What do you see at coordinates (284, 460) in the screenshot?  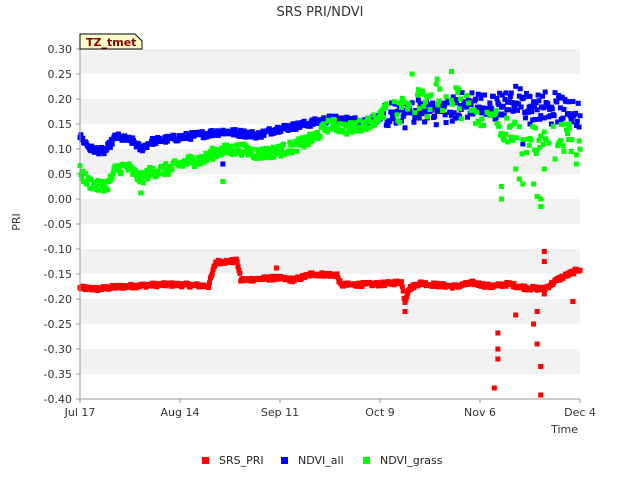 I see `legend-swatch-NDVI_all` at bounding box center [284, 460].